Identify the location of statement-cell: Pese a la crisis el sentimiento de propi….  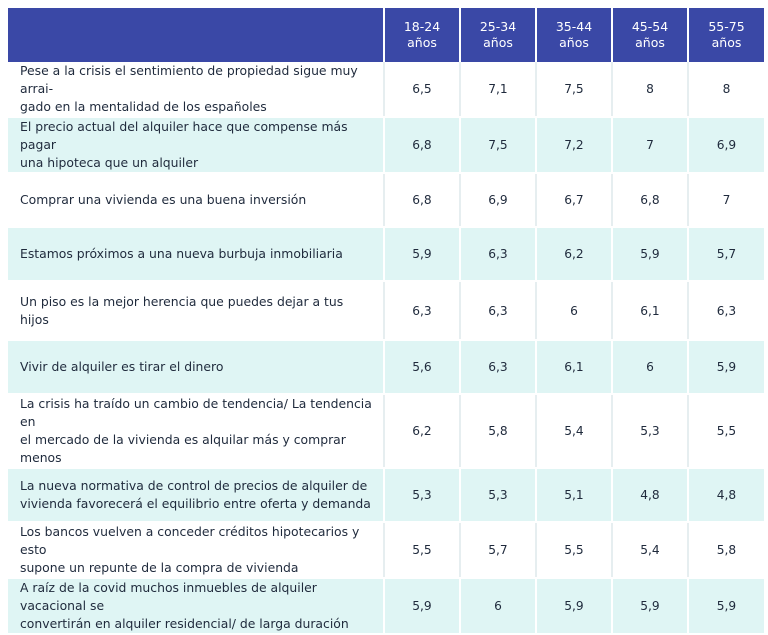
(196, 90).